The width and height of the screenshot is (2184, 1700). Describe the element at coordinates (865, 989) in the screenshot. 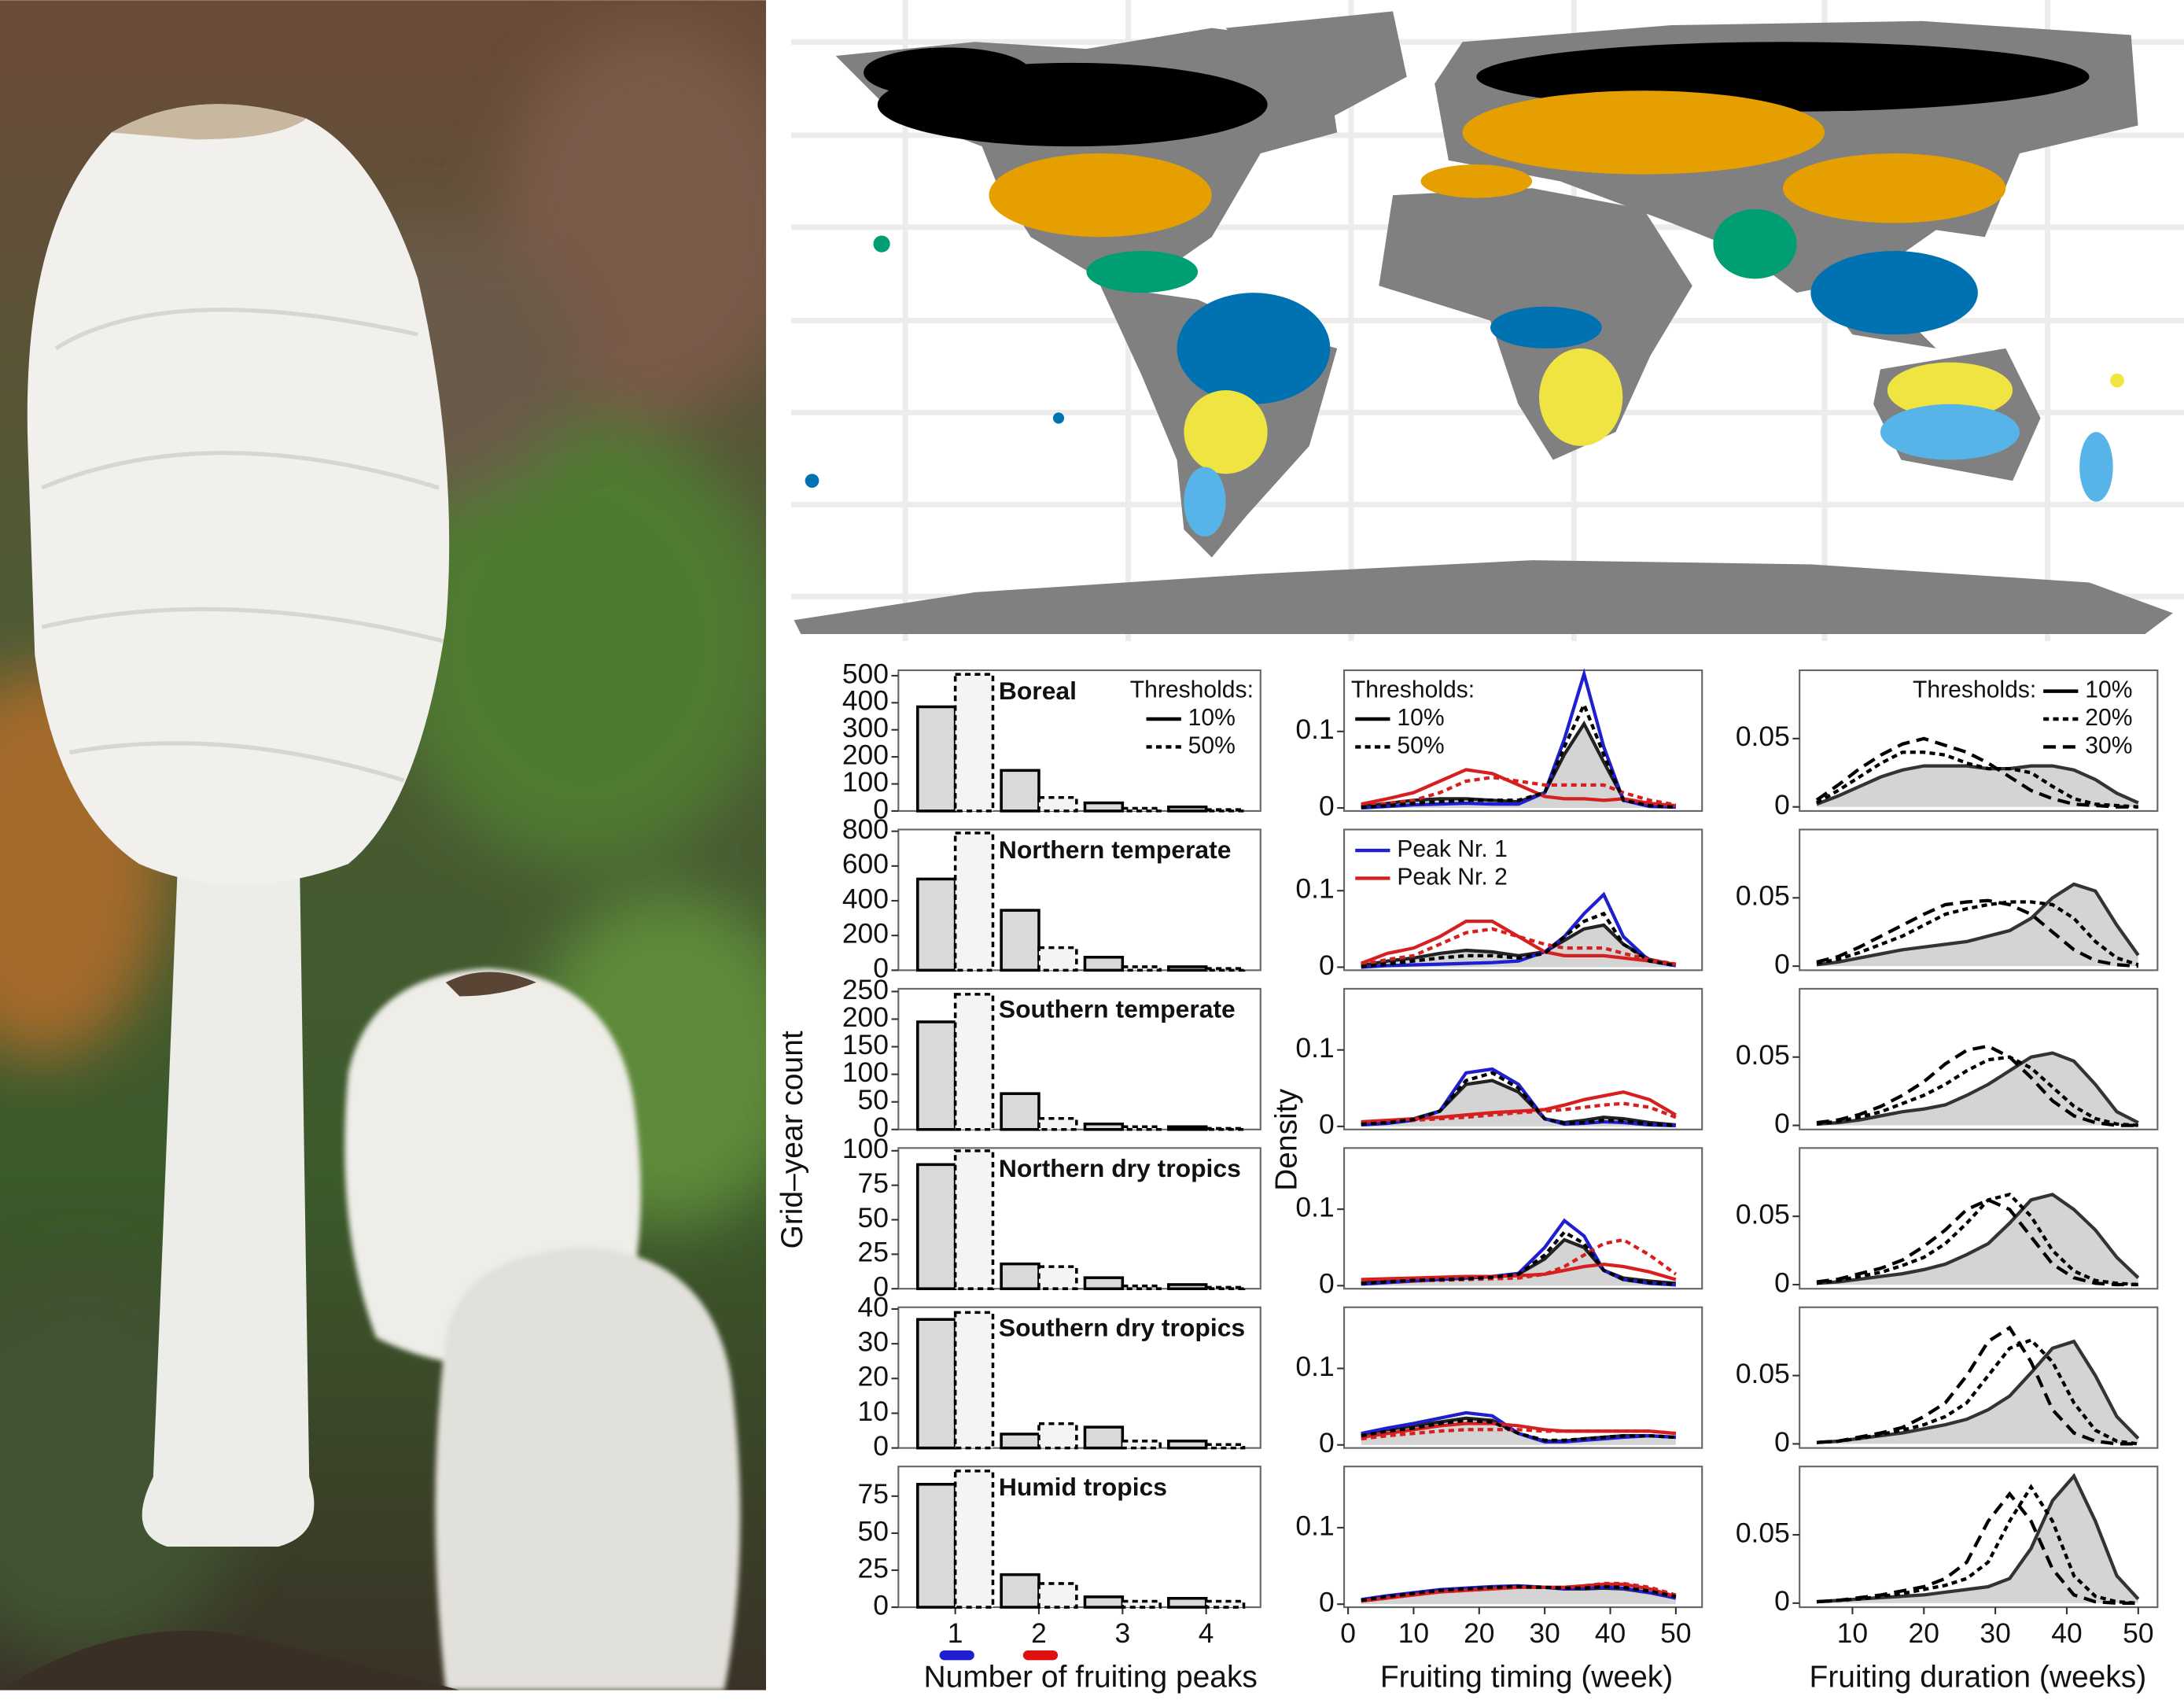

I see `y-tick-label: 250` at that location.